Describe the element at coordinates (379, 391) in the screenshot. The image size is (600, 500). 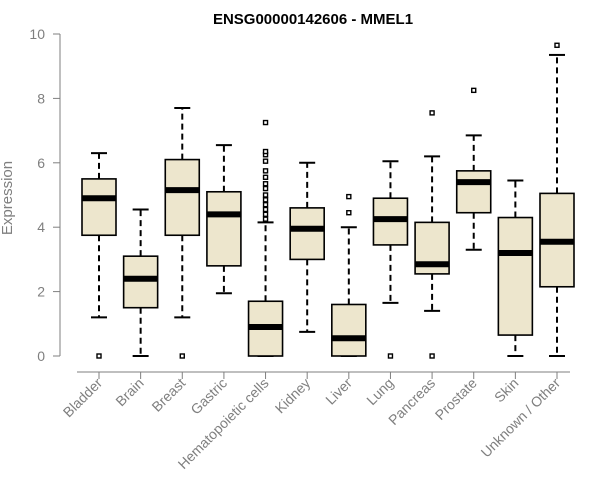
I see `x-tick-label-7: Lung` at that location.